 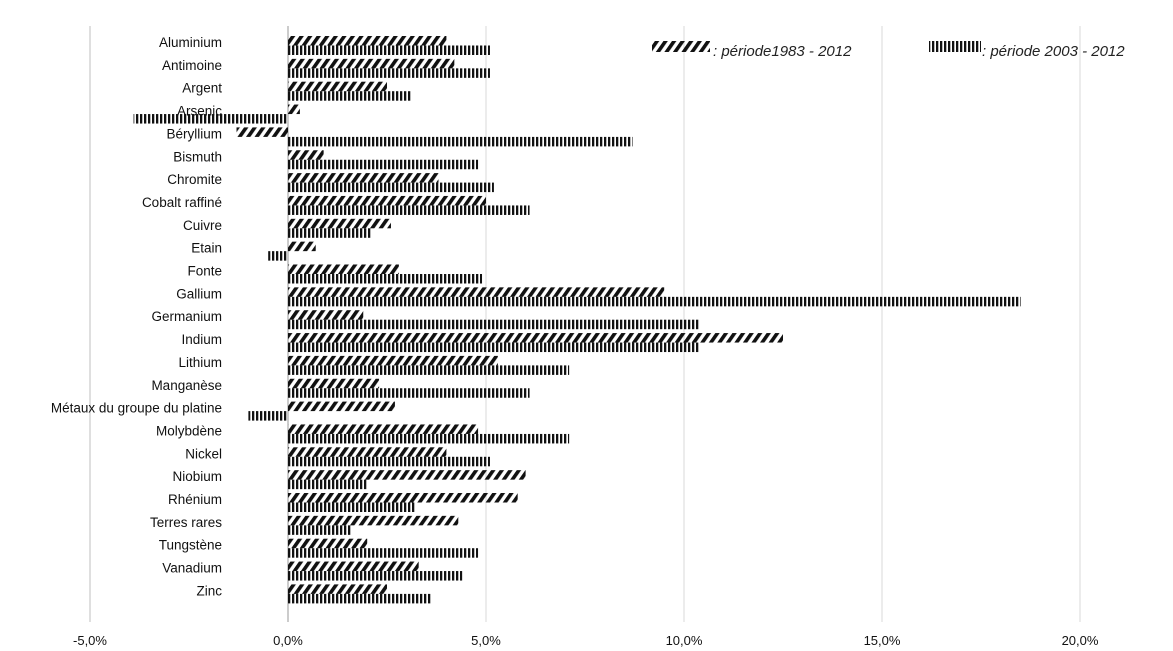 I want to click on x-tick-label: 20,0%, so click(x=1080, y=640).